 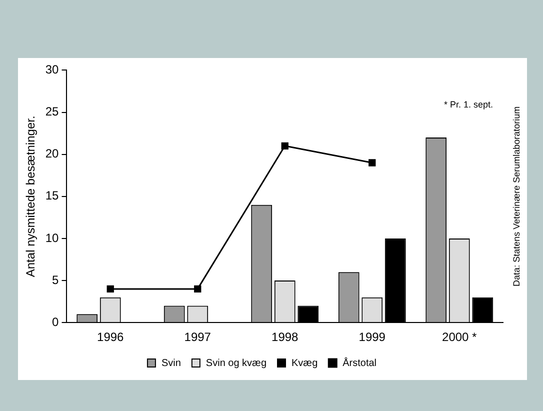 What do you see at coordinates (52, 195) in the screenshot?
I see `y-tick-label: 15` at bounding box center [52, 195].